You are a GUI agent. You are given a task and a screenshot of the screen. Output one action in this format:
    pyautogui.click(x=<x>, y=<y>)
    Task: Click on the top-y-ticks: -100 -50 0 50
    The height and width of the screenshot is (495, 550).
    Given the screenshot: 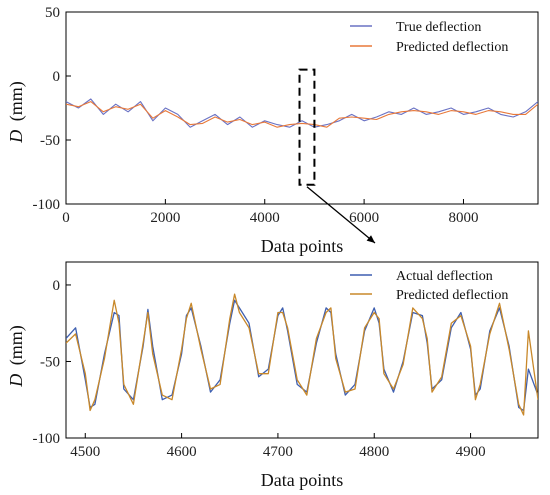 What is the action you would take?
    pyautogui.click(x=52, y=109)
    